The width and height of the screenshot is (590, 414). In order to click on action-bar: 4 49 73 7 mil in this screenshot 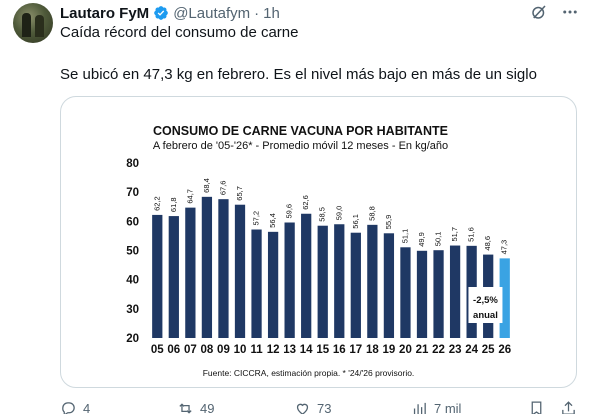, I will do `click(320, 407)`.